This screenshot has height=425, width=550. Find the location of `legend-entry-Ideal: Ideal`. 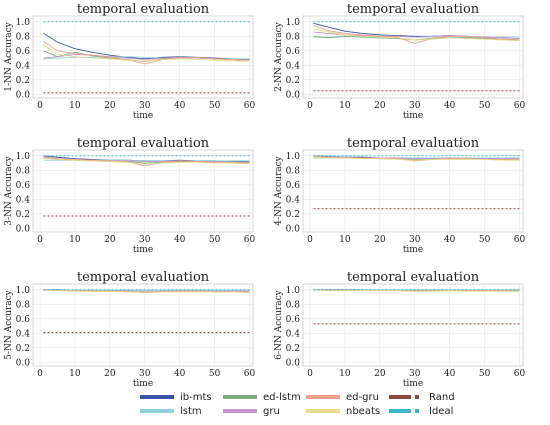

legend-entry-Ideal: Ideal is located at coordinates (421, 411).